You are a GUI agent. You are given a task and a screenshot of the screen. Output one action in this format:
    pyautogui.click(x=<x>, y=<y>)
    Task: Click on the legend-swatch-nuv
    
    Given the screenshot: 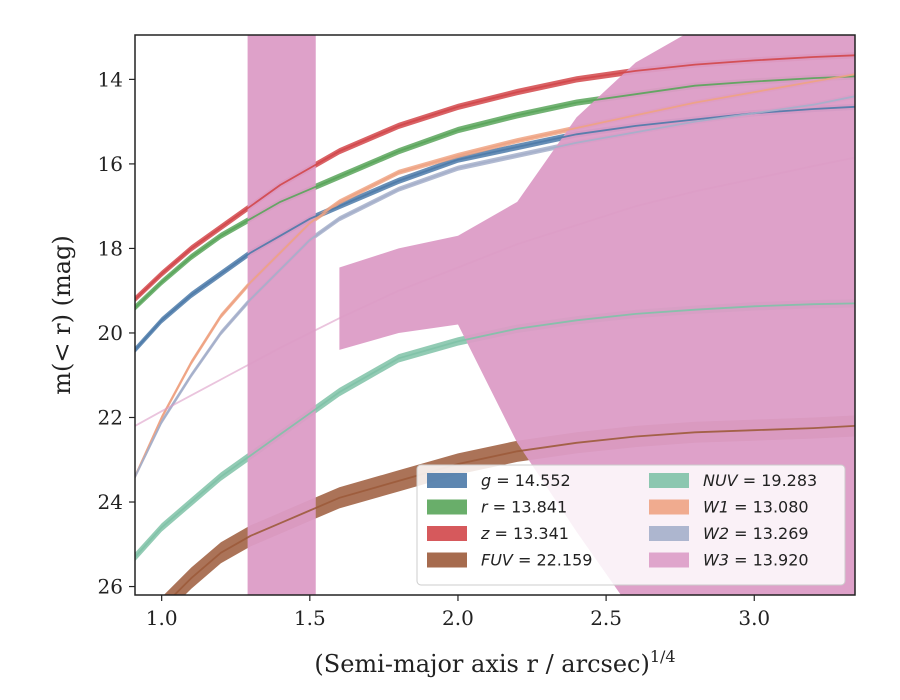 What is the action you would take?
    pyautogui.click(x=669, y=480)
    